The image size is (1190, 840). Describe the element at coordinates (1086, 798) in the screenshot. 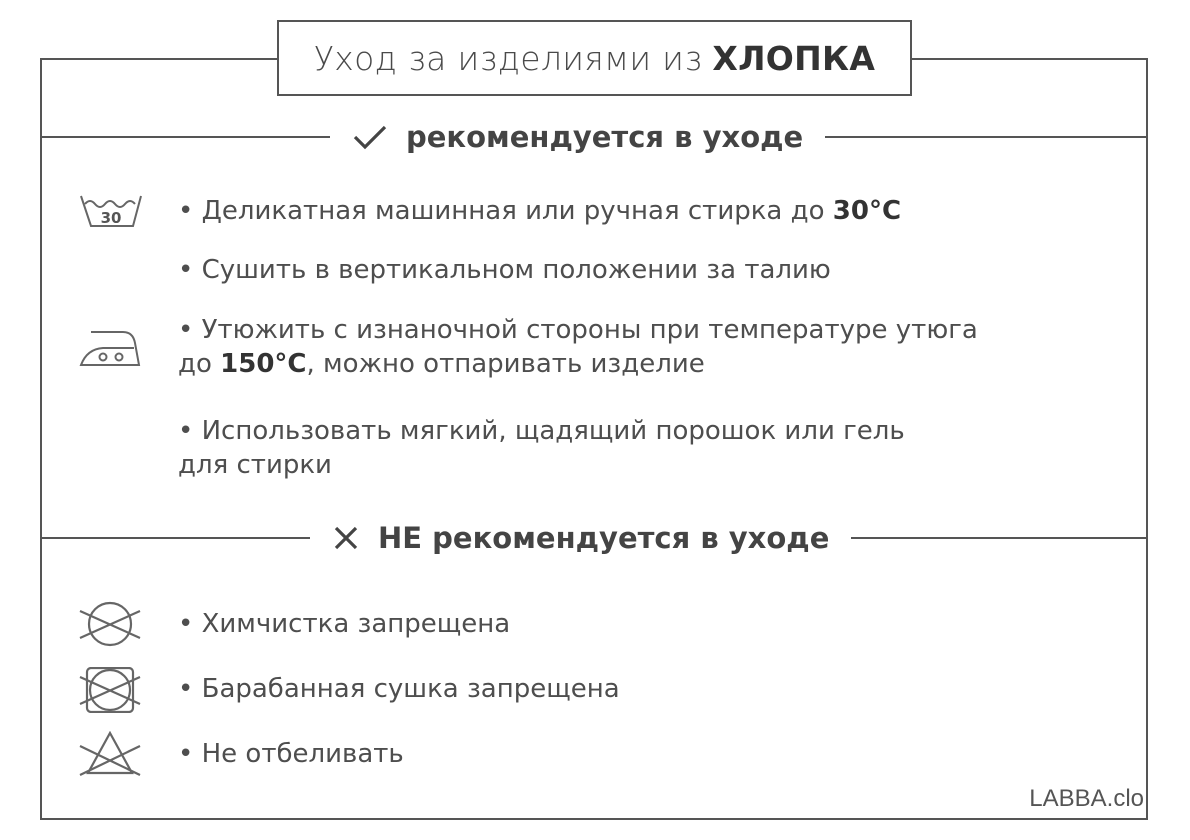

I see `brand-label: LABBA.clo` at that location.